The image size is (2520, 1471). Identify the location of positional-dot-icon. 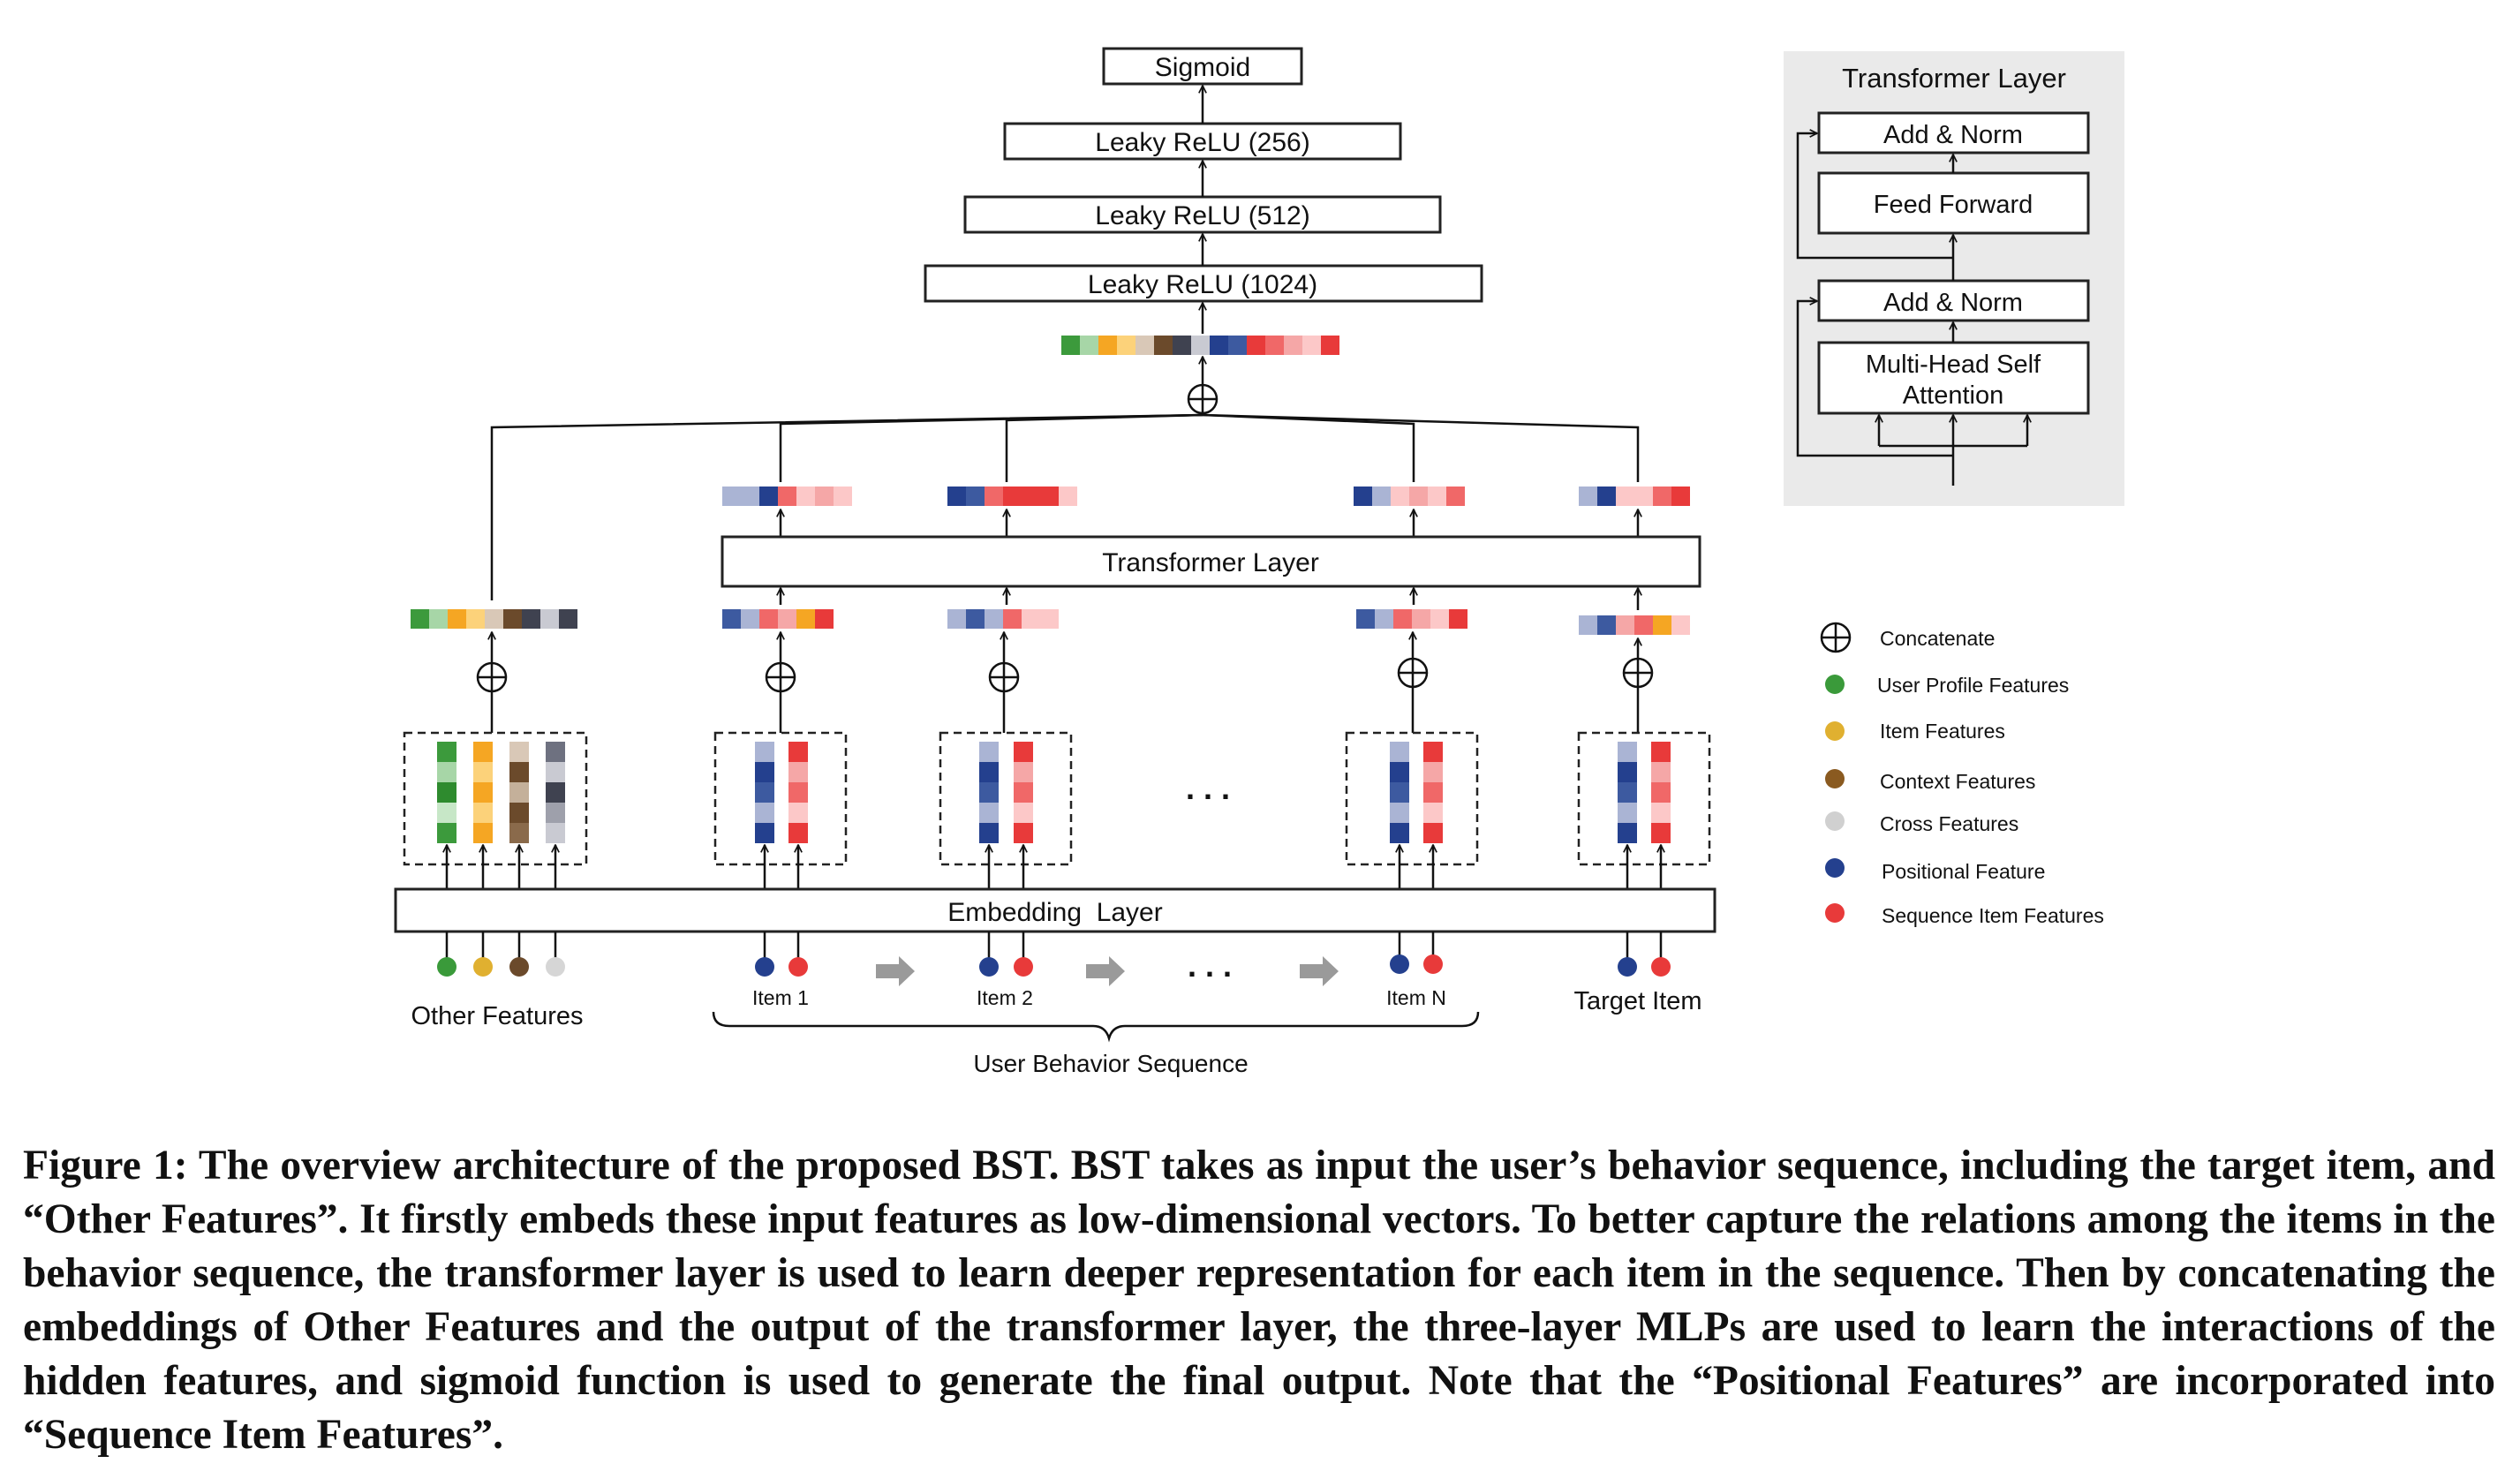
(1835, 868).